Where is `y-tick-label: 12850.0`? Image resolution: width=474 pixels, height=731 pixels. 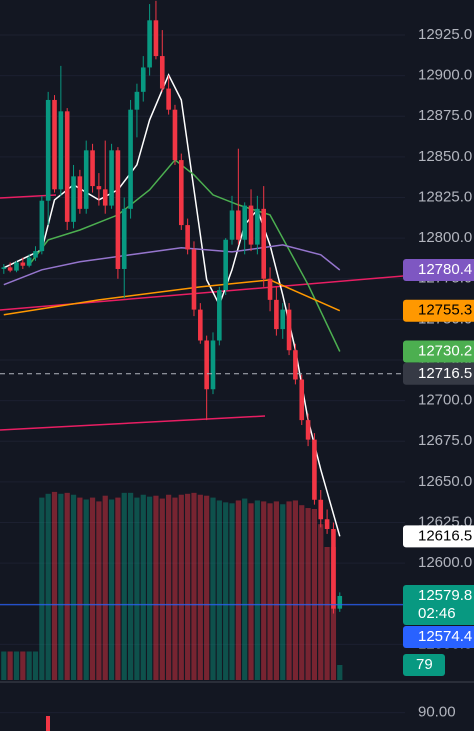
y-tick-label: 12850.0 is located at coordinates (445, 156).